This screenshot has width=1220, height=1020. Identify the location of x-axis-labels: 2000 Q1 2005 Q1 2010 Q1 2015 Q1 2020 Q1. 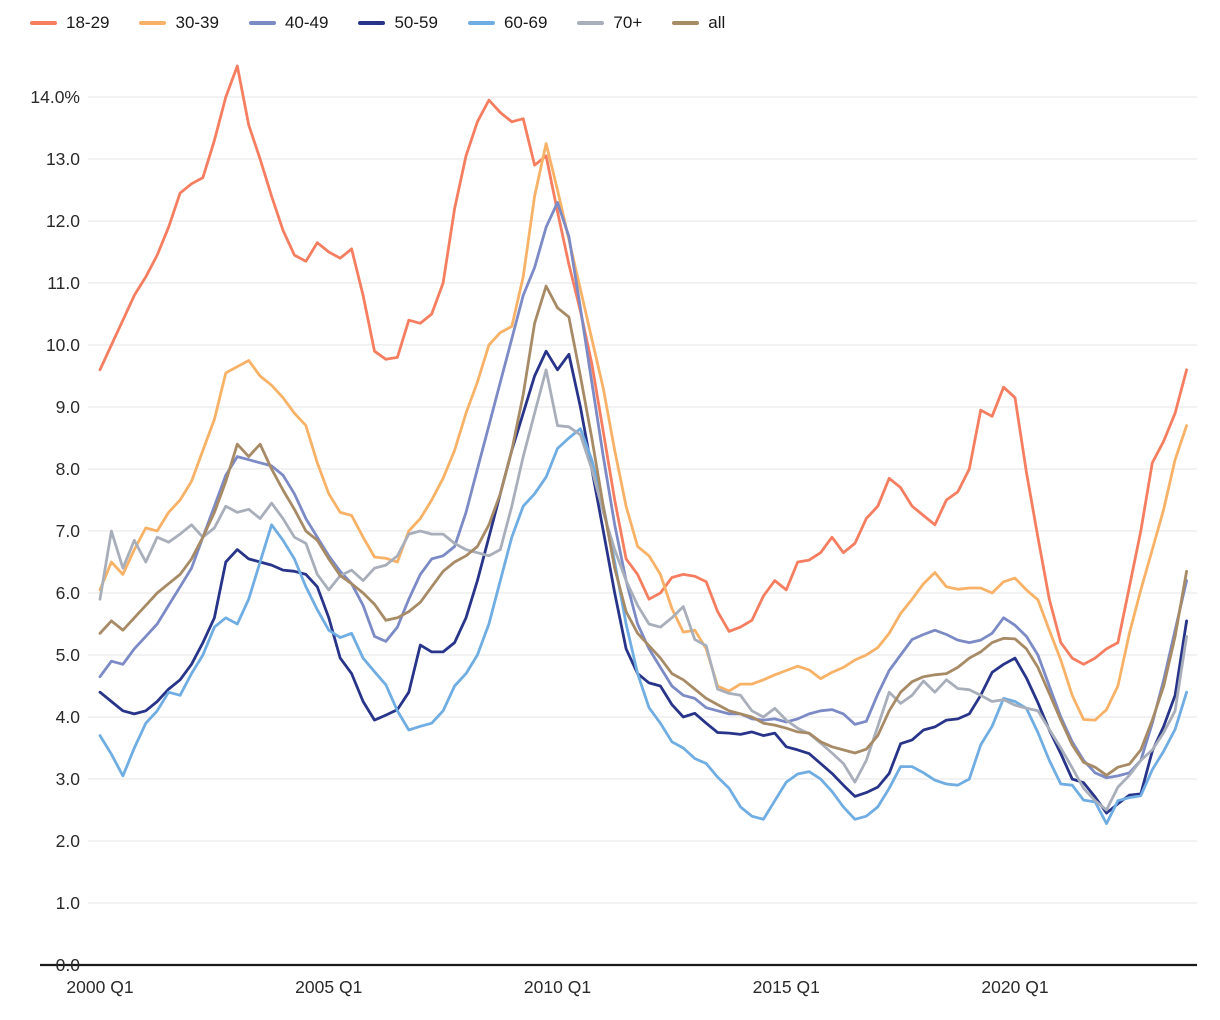
(557, 987).